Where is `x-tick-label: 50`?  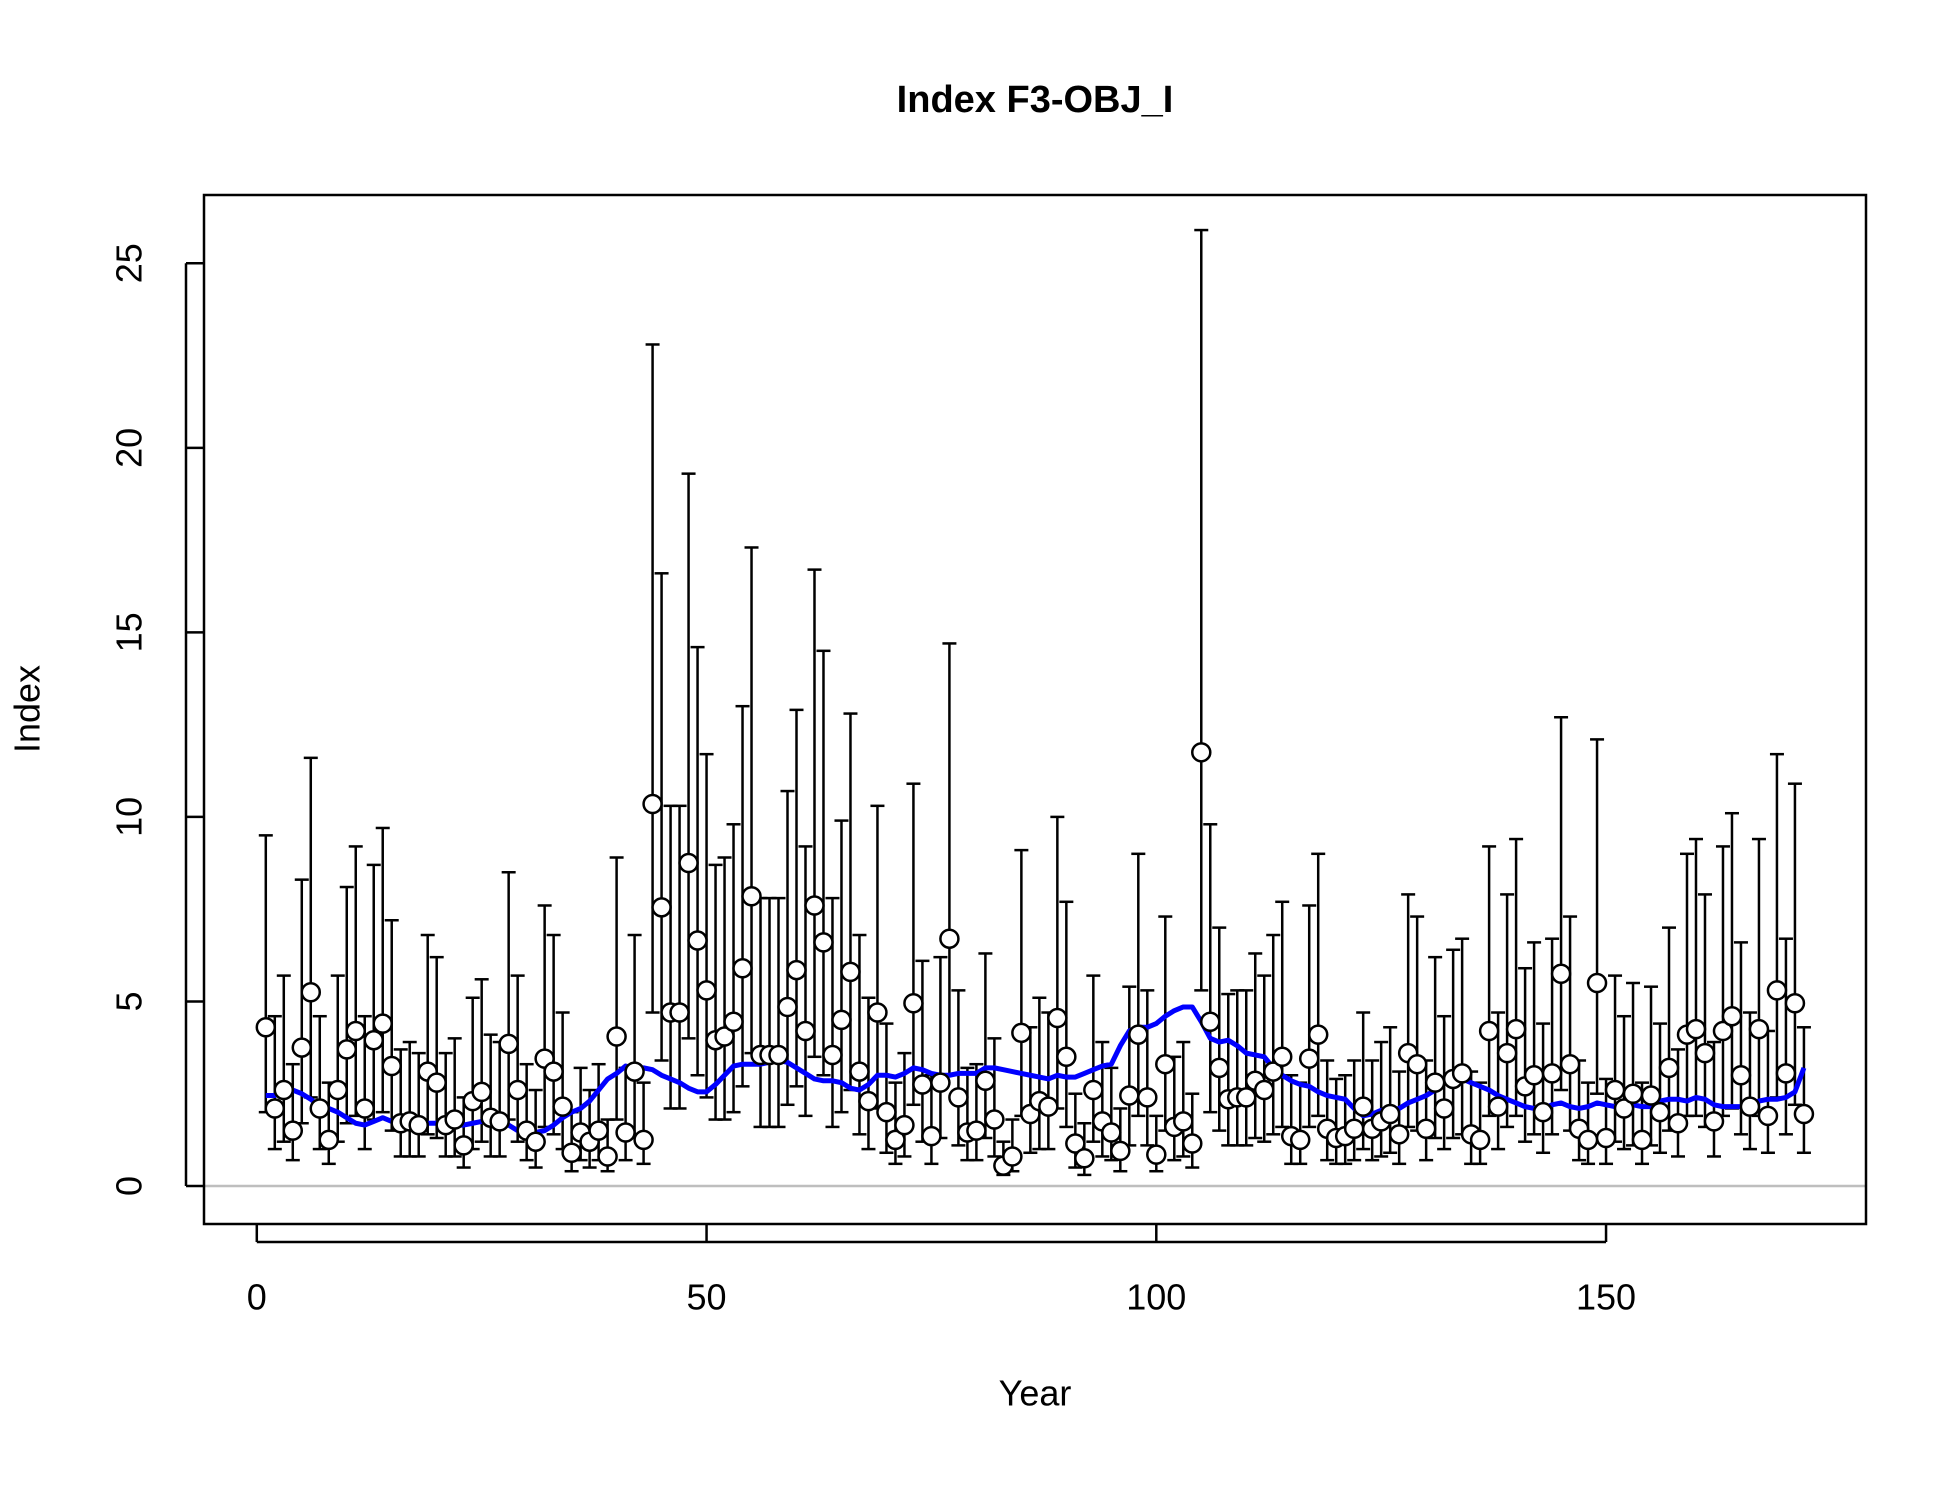
x-tick-label: 50 is located at coordinates (707, 1297).